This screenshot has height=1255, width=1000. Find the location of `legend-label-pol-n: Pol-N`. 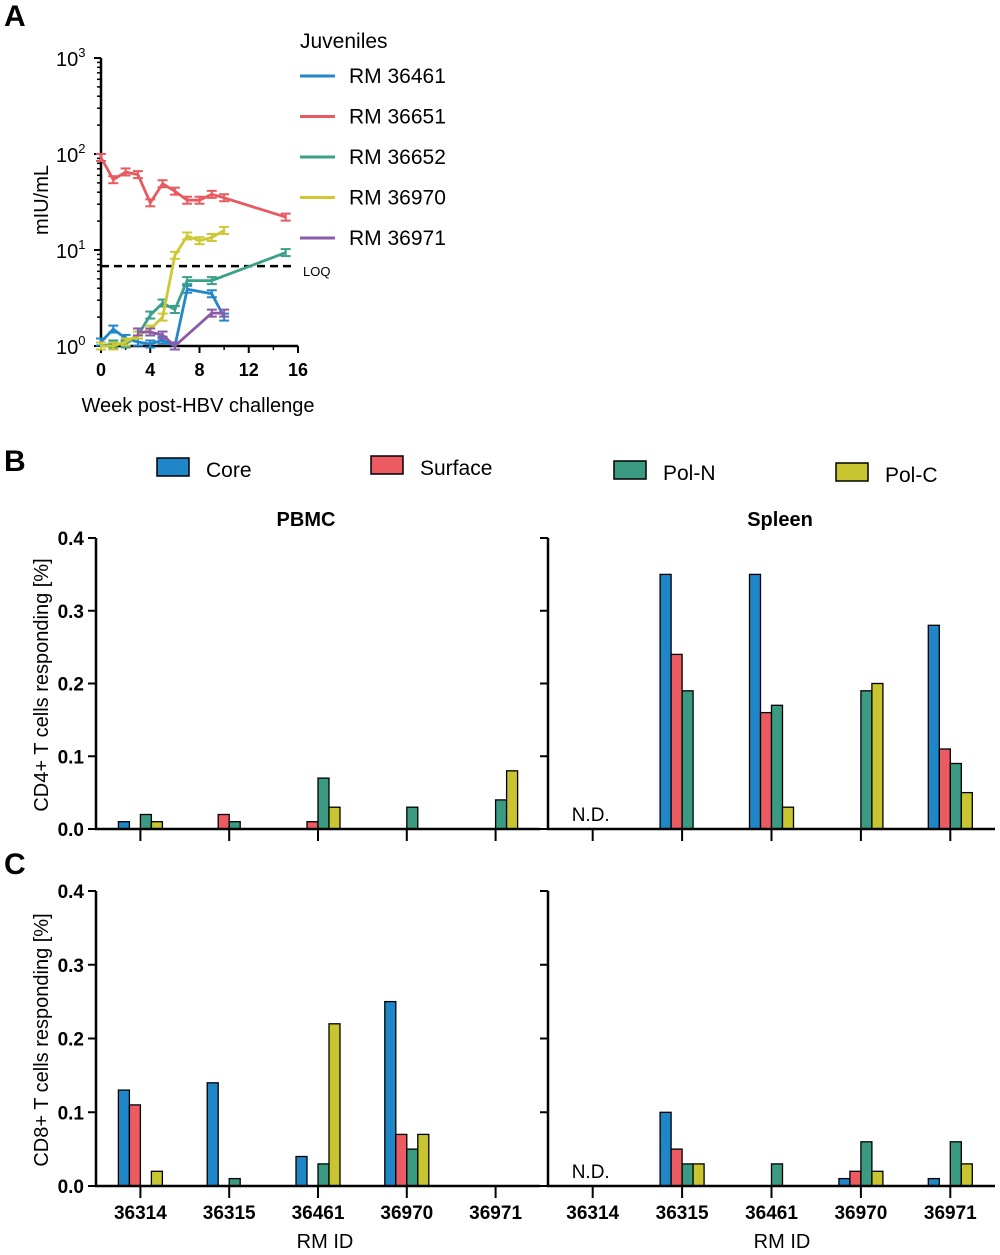

legend-label-pol-n: Pol-N is located at coordinates (689, 473).